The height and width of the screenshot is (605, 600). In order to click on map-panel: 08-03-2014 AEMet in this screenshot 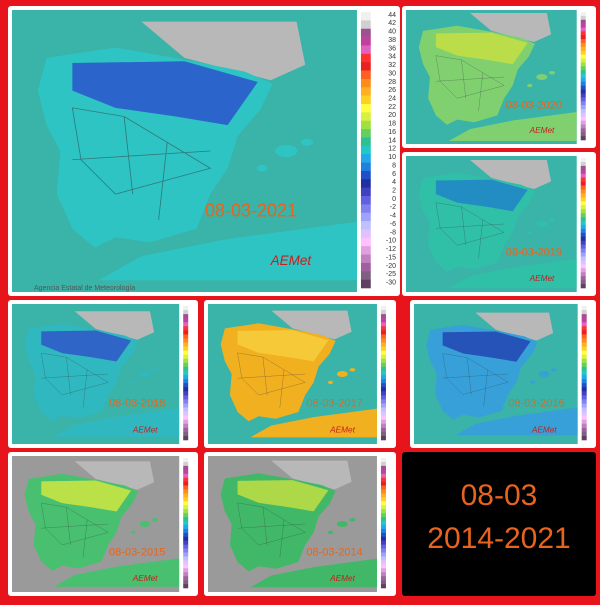, I will do `click(300, 524)`.